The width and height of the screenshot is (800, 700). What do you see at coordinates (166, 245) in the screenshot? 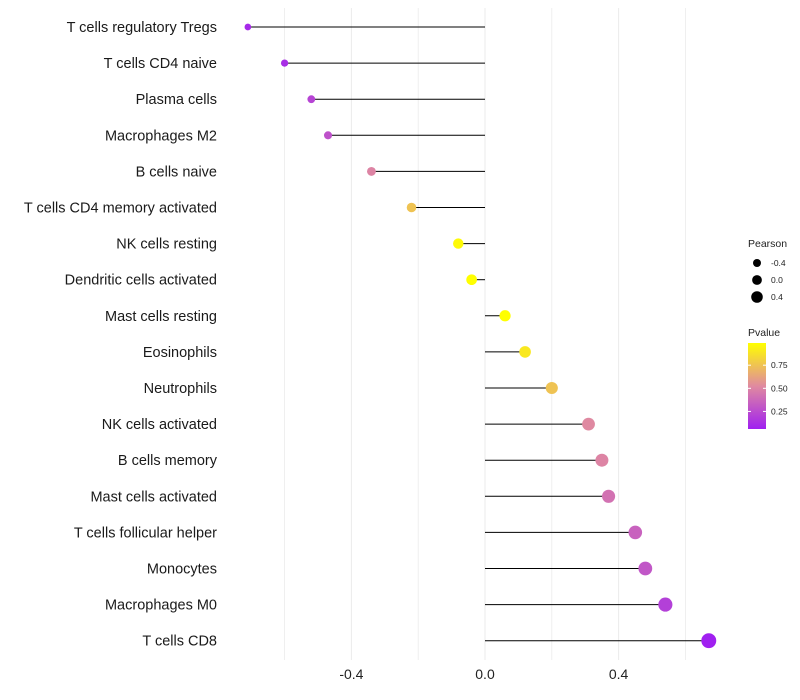
I see `category-label: NK cells resting` at bounding box center [166, 245].